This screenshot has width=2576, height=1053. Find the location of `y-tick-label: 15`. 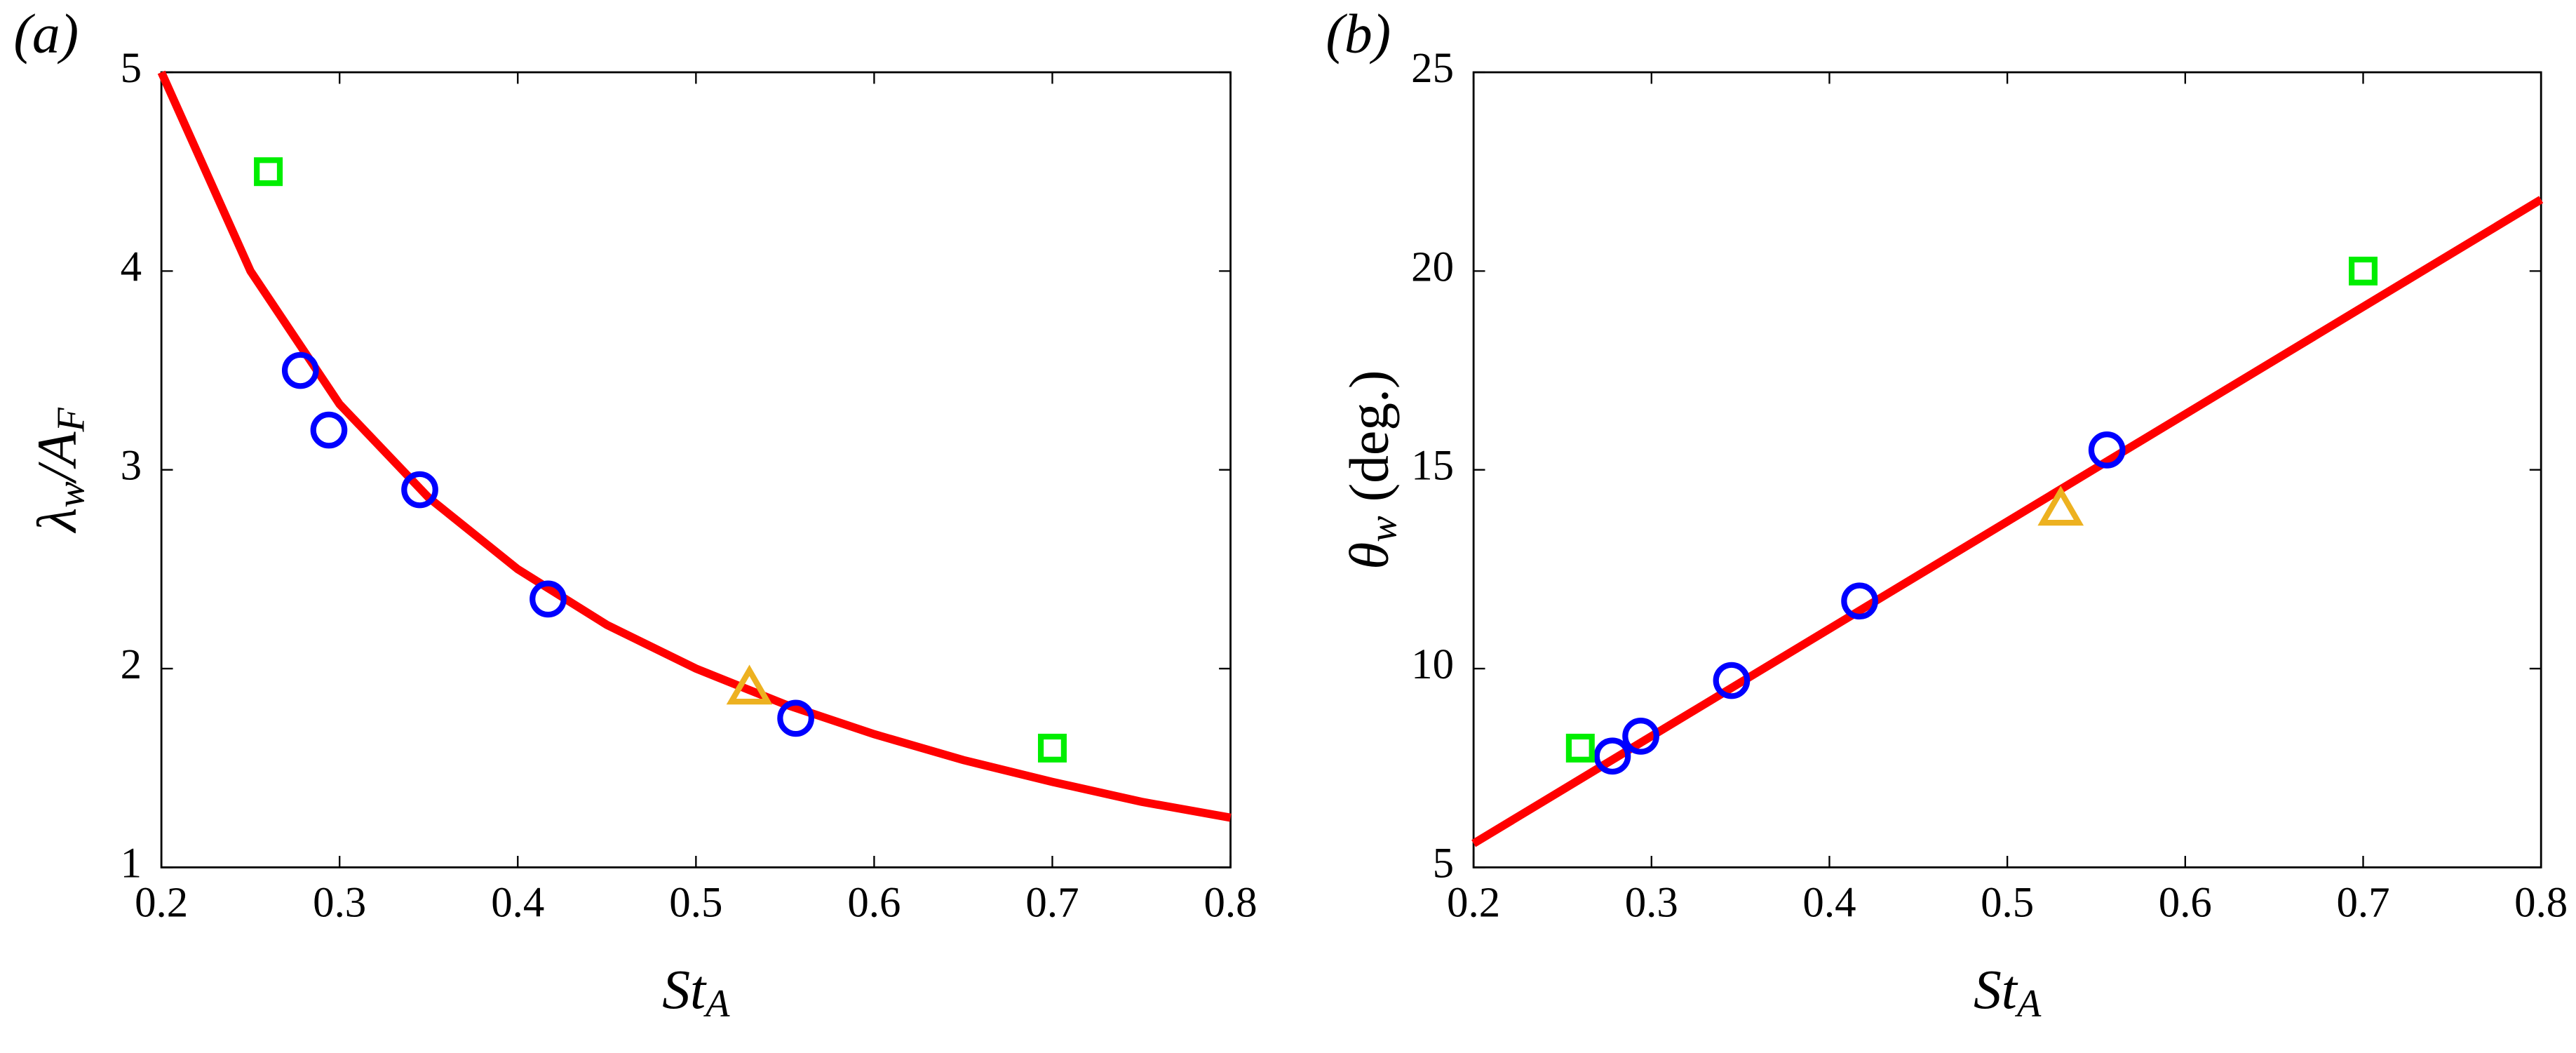

y-tick-label: 15 is located at coordinates (1432, 467).